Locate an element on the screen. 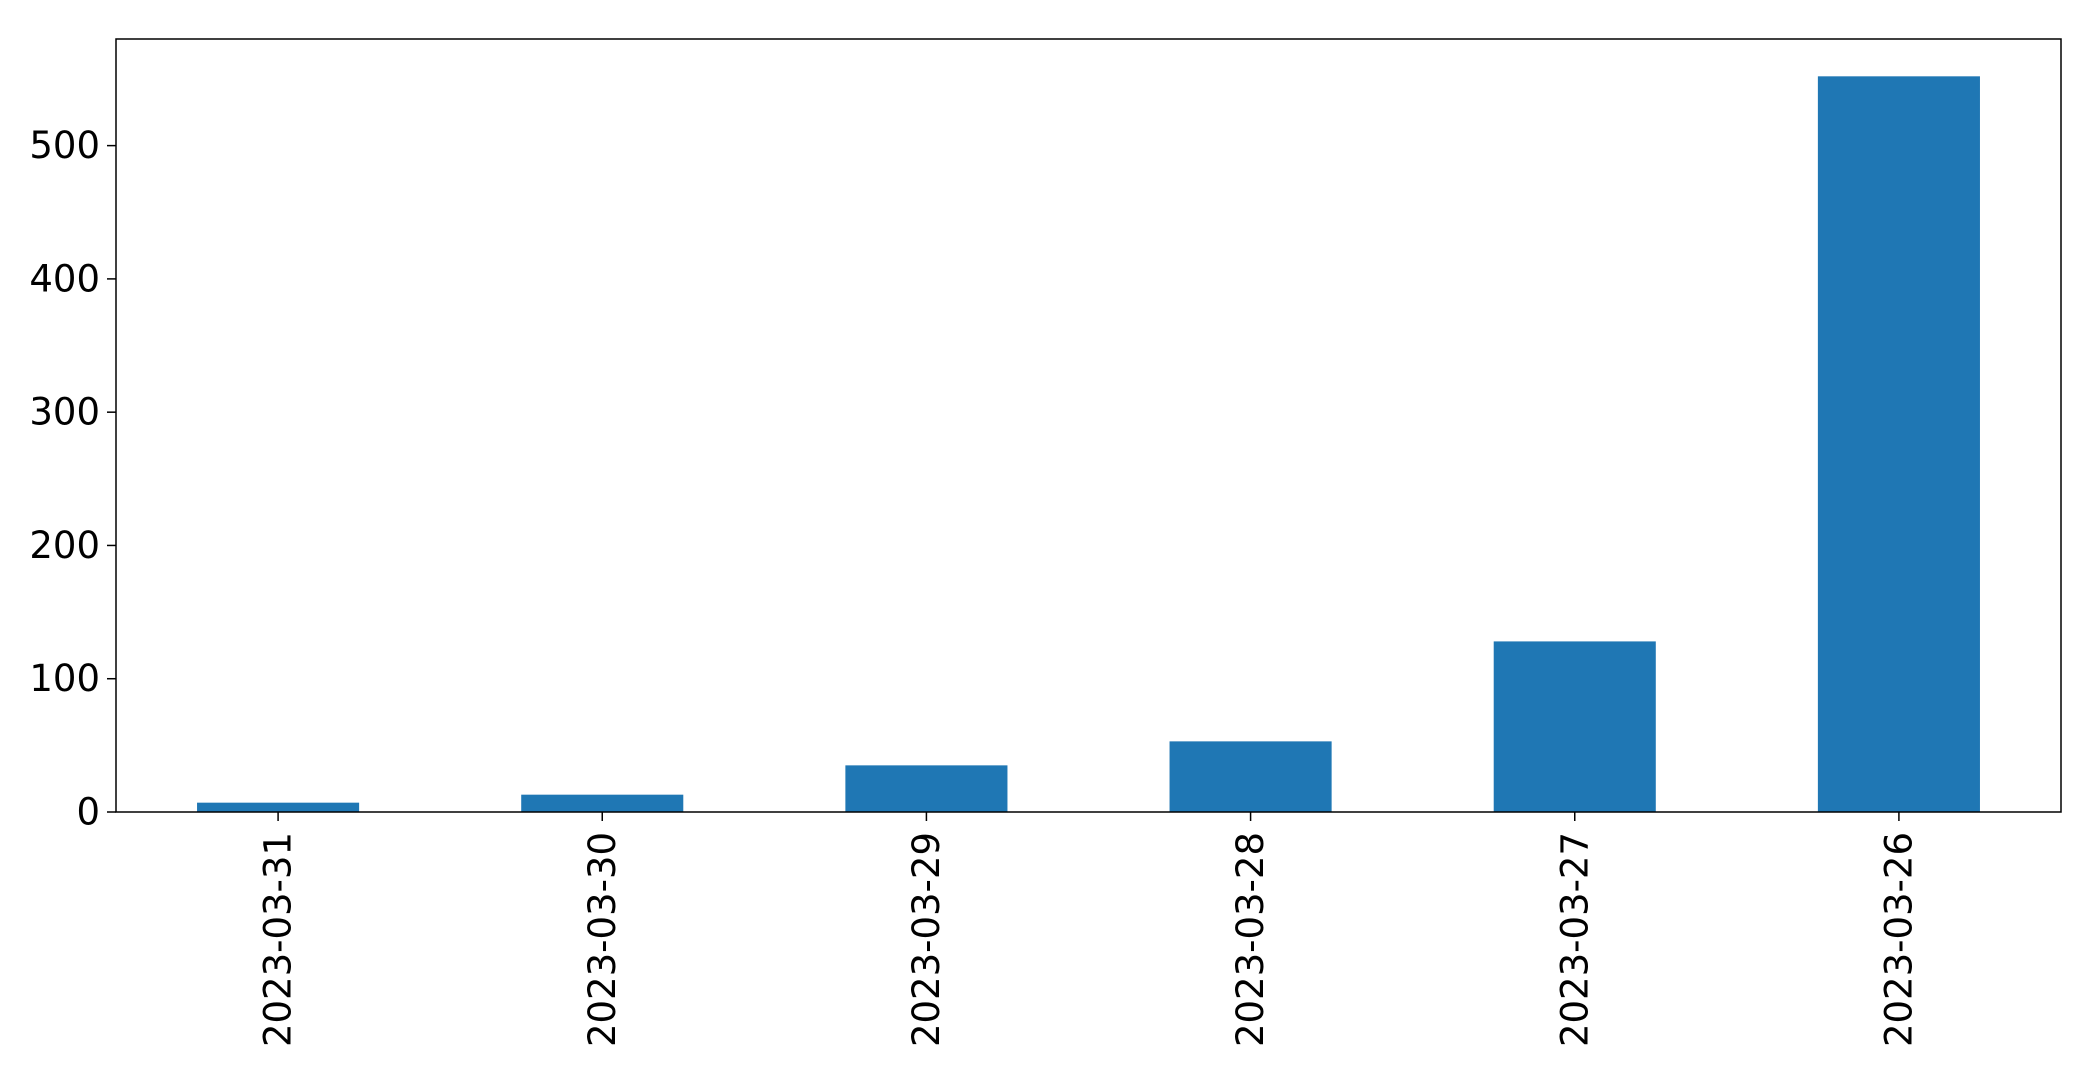 The height and width of the screenshot is (1066, 2093). y-tick-label: 500 is located at coordinates (64, 145).